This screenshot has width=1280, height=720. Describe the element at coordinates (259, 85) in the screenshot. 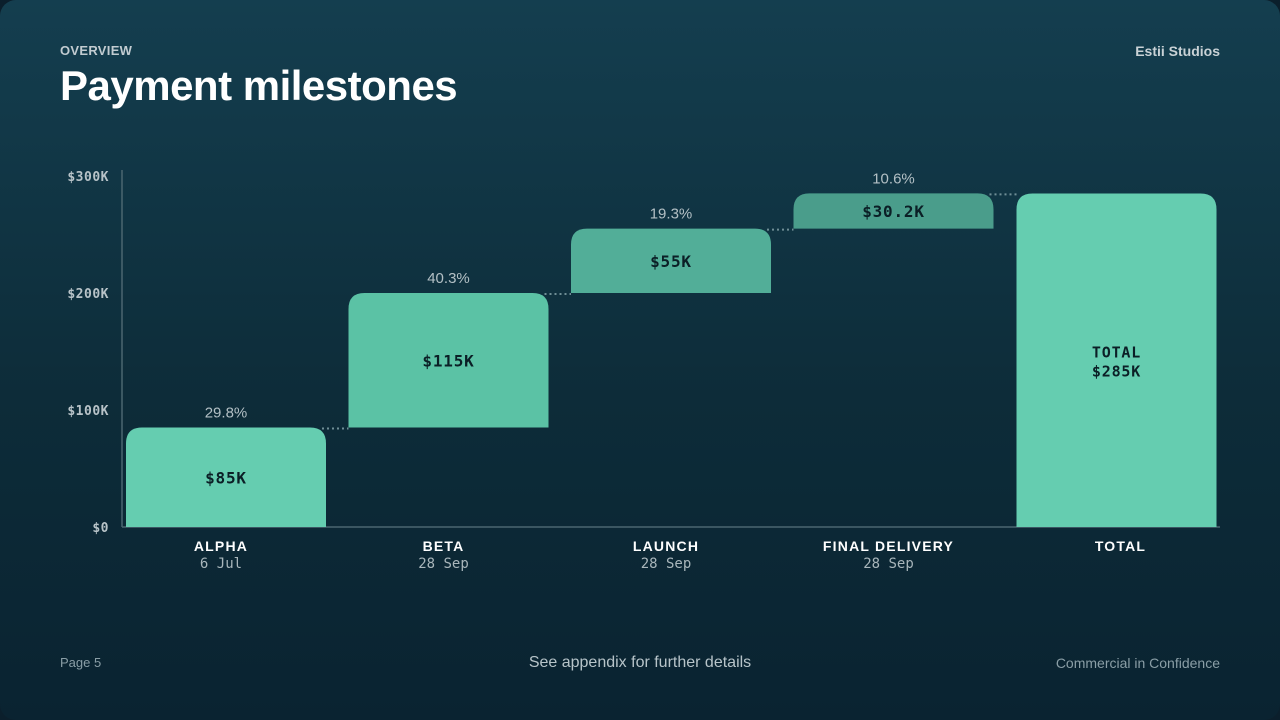

I see `page-title: Payment milestones` at that location.